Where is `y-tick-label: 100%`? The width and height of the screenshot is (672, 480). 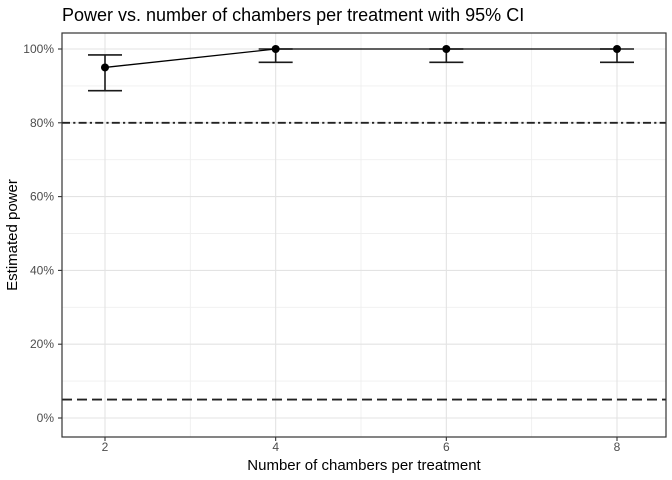
y-tick-label: 100% is located at coordinates (38, 49).